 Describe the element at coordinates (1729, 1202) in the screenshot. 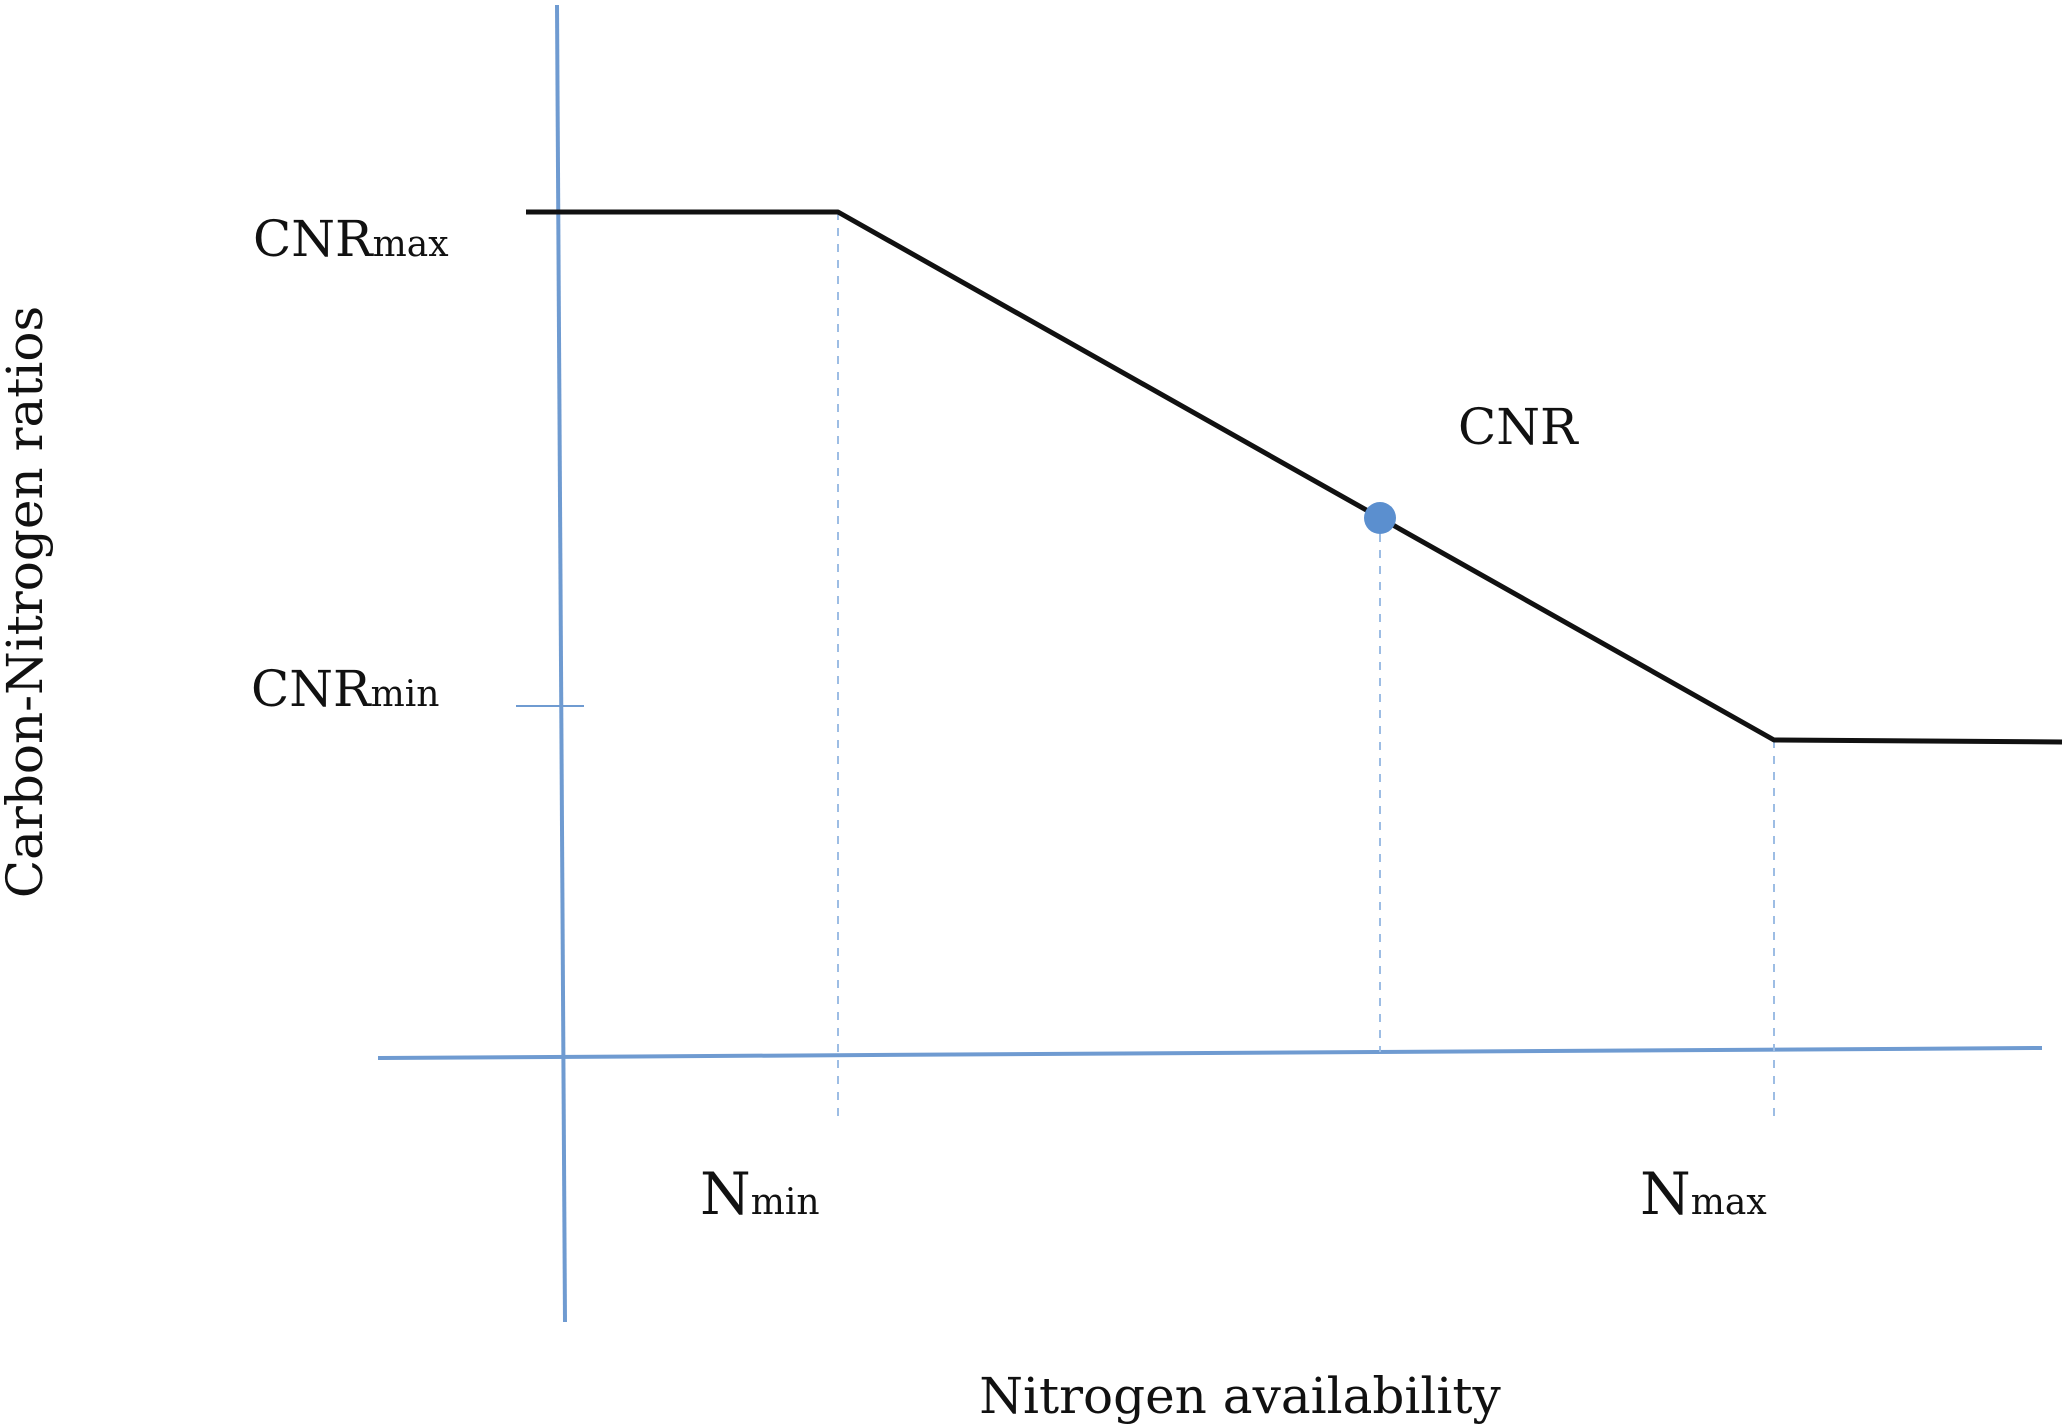

I see `n-max-label-sub: max` at that location.